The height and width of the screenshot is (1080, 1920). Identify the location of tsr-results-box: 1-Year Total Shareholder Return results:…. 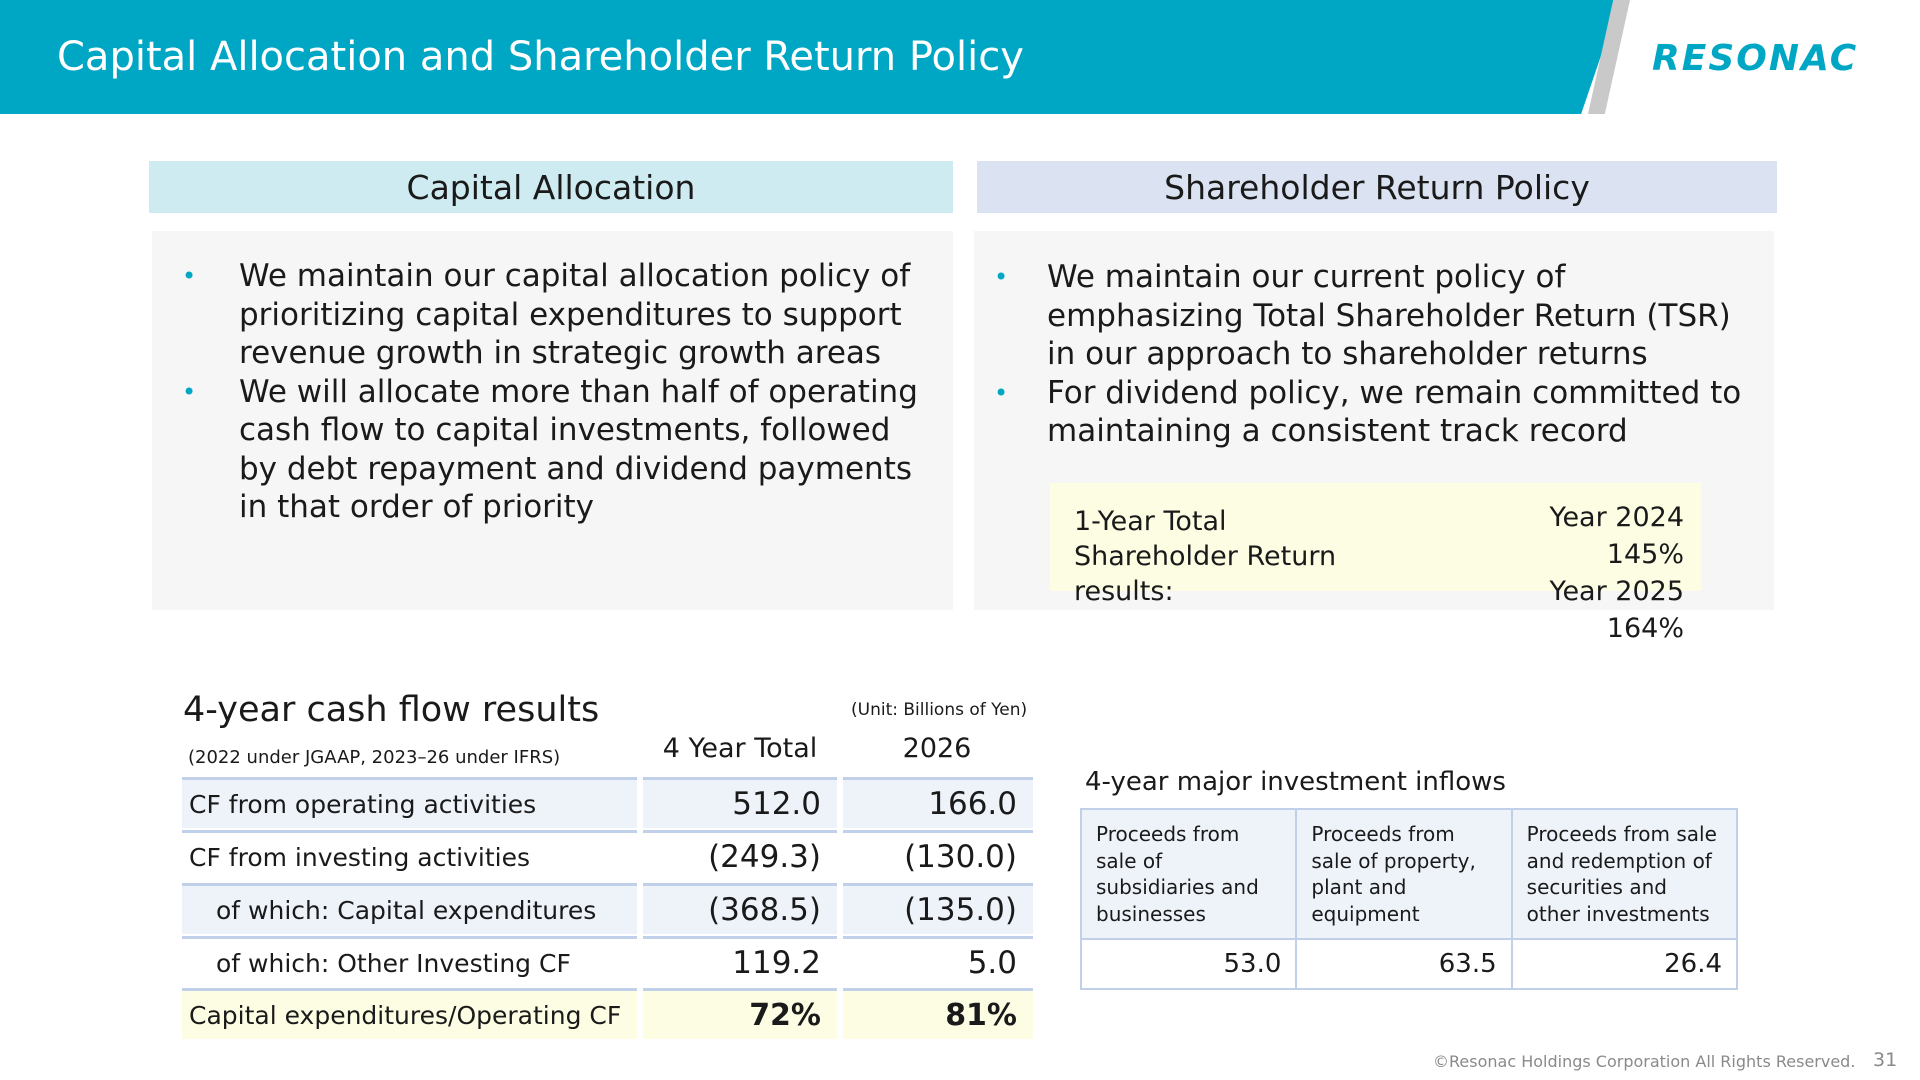
(1375, 563).